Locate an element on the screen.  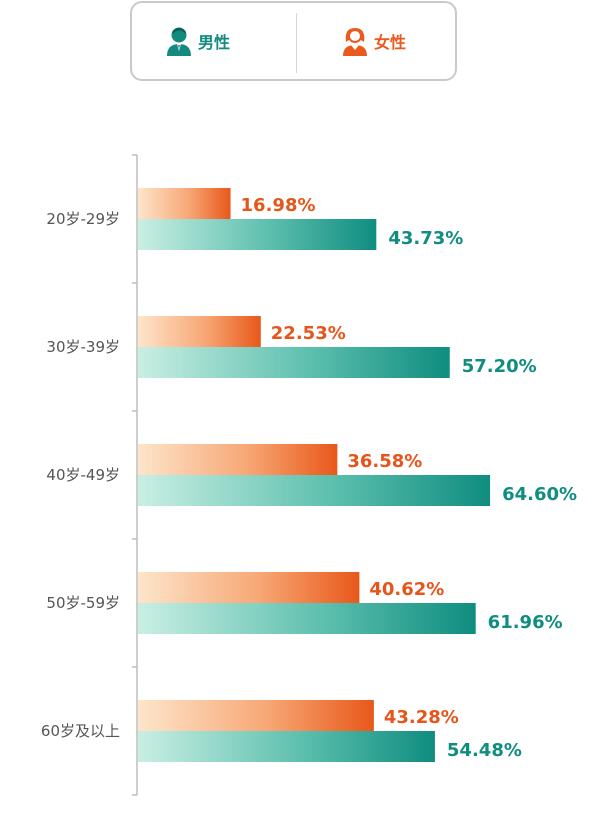
category-label: 20岁-29岁 is located at coordinates (83, 219).